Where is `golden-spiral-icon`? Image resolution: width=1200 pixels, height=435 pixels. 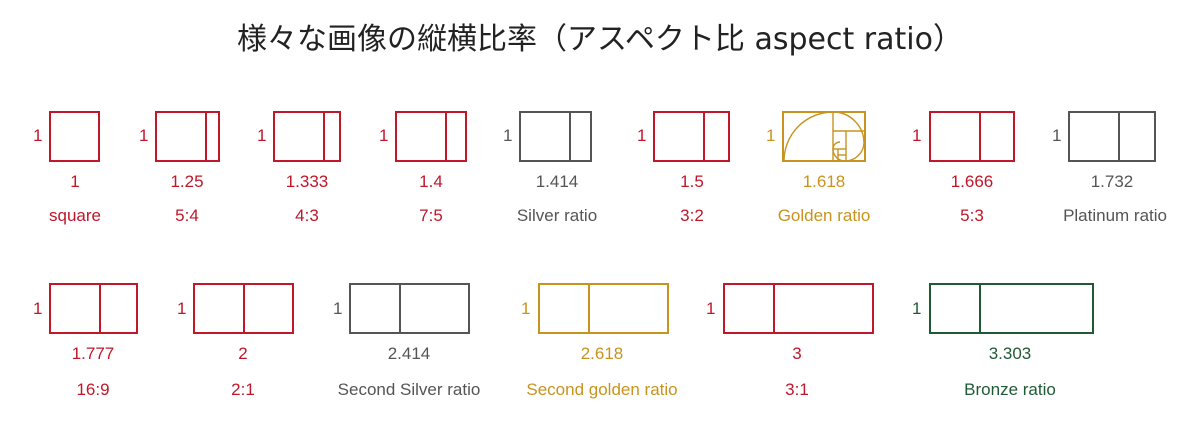
golden-spiral-icon is located at coordinates (824, 136).